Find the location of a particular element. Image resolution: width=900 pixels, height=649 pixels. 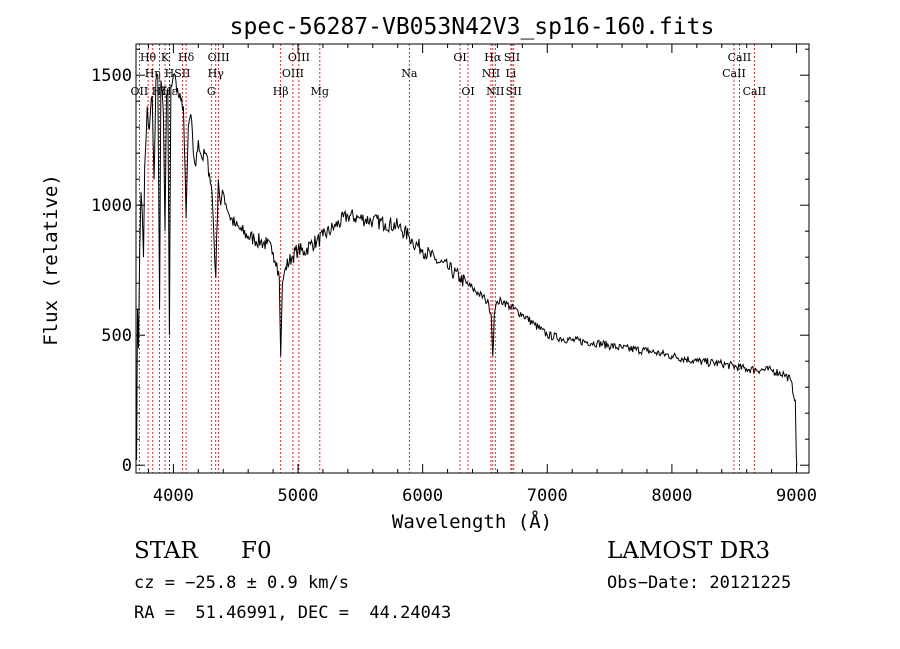

line-label-8: SII is located at coordinates (182, 73).